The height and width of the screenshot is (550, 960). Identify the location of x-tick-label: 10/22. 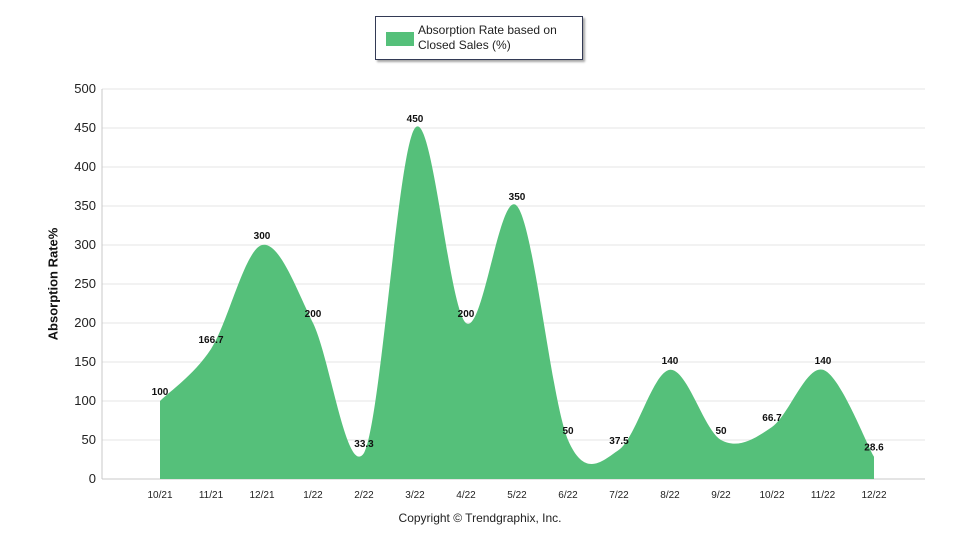
(771, 495).